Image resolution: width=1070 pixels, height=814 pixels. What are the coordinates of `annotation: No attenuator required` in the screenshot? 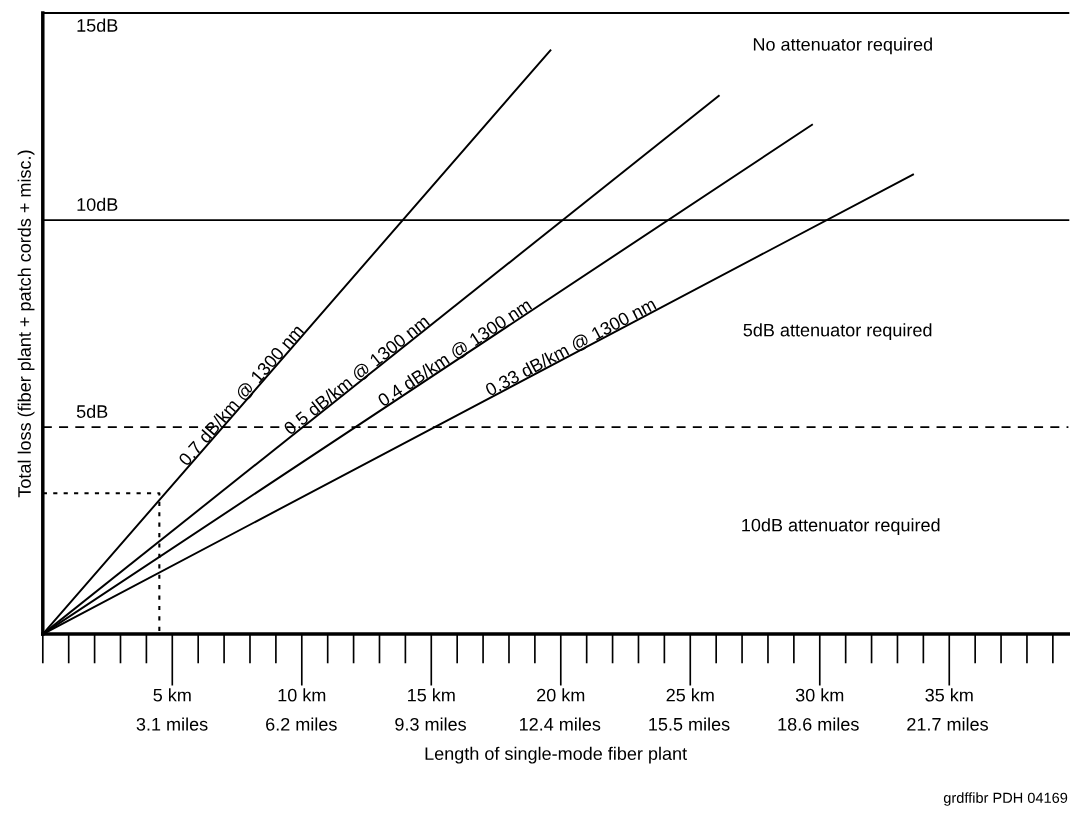 It's located at (842, 46).